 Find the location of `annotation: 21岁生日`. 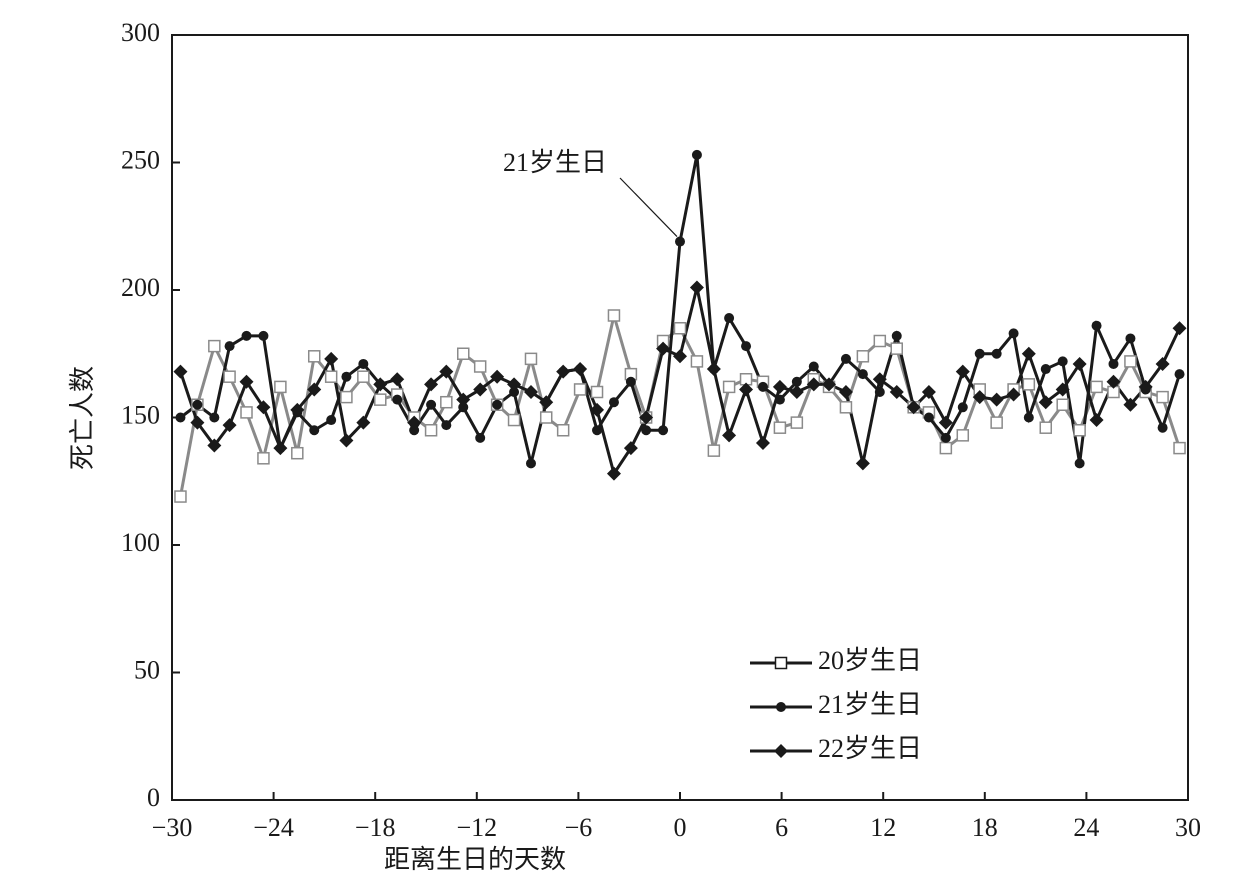

annotation: 21岁生日 is located at coordinates (555, 162).